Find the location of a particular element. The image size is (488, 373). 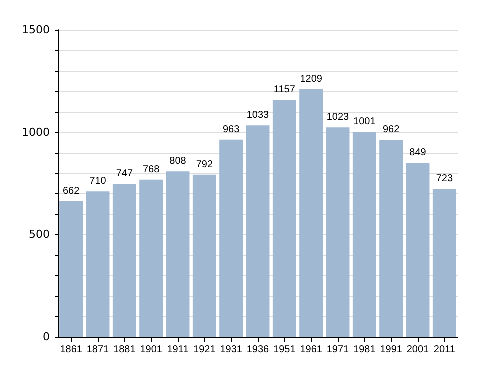

x-tick-label: 1861 is located at coordinates (71, 350).